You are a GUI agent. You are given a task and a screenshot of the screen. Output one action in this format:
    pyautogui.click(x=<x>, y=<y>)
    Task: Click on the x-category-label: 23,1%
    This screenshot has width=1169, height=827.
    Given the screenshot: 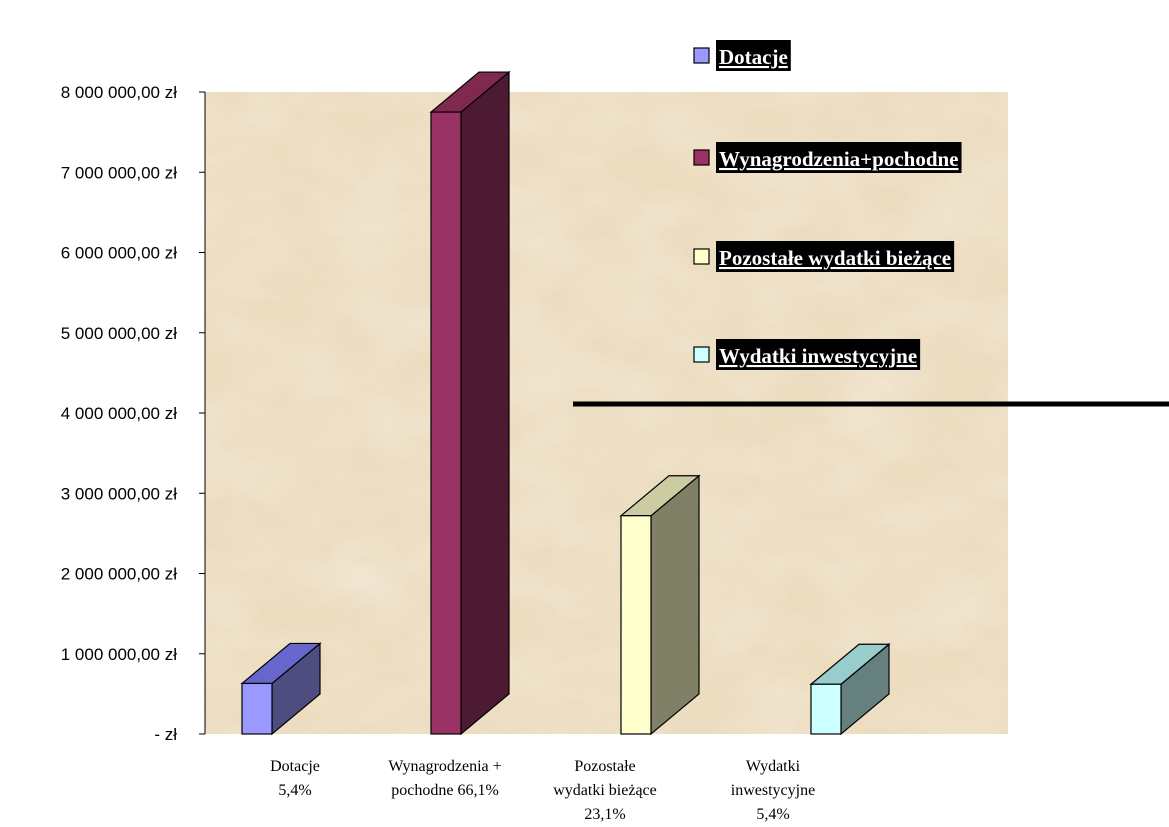 What is the action you would take?
    pyautogui.click(x=604, y=814)
    